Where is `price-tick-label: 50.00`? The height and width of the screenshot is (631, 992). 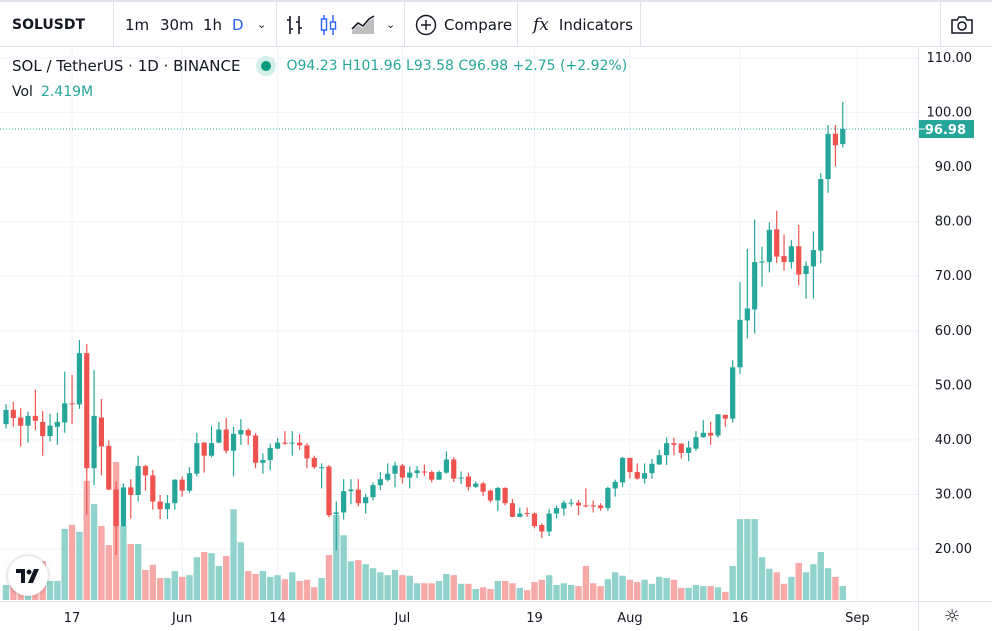 price-tick-label: 50.00 is located at coordinates (953, 385).